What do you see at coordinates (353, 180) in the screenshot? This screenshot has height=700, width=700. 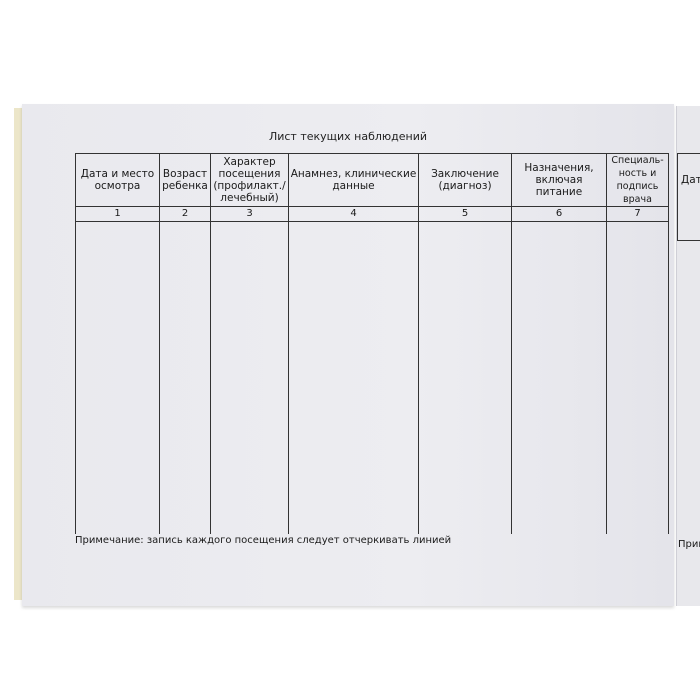 I see `column-header: Анамнез, клинические данные` at bounding box center [353, 180].